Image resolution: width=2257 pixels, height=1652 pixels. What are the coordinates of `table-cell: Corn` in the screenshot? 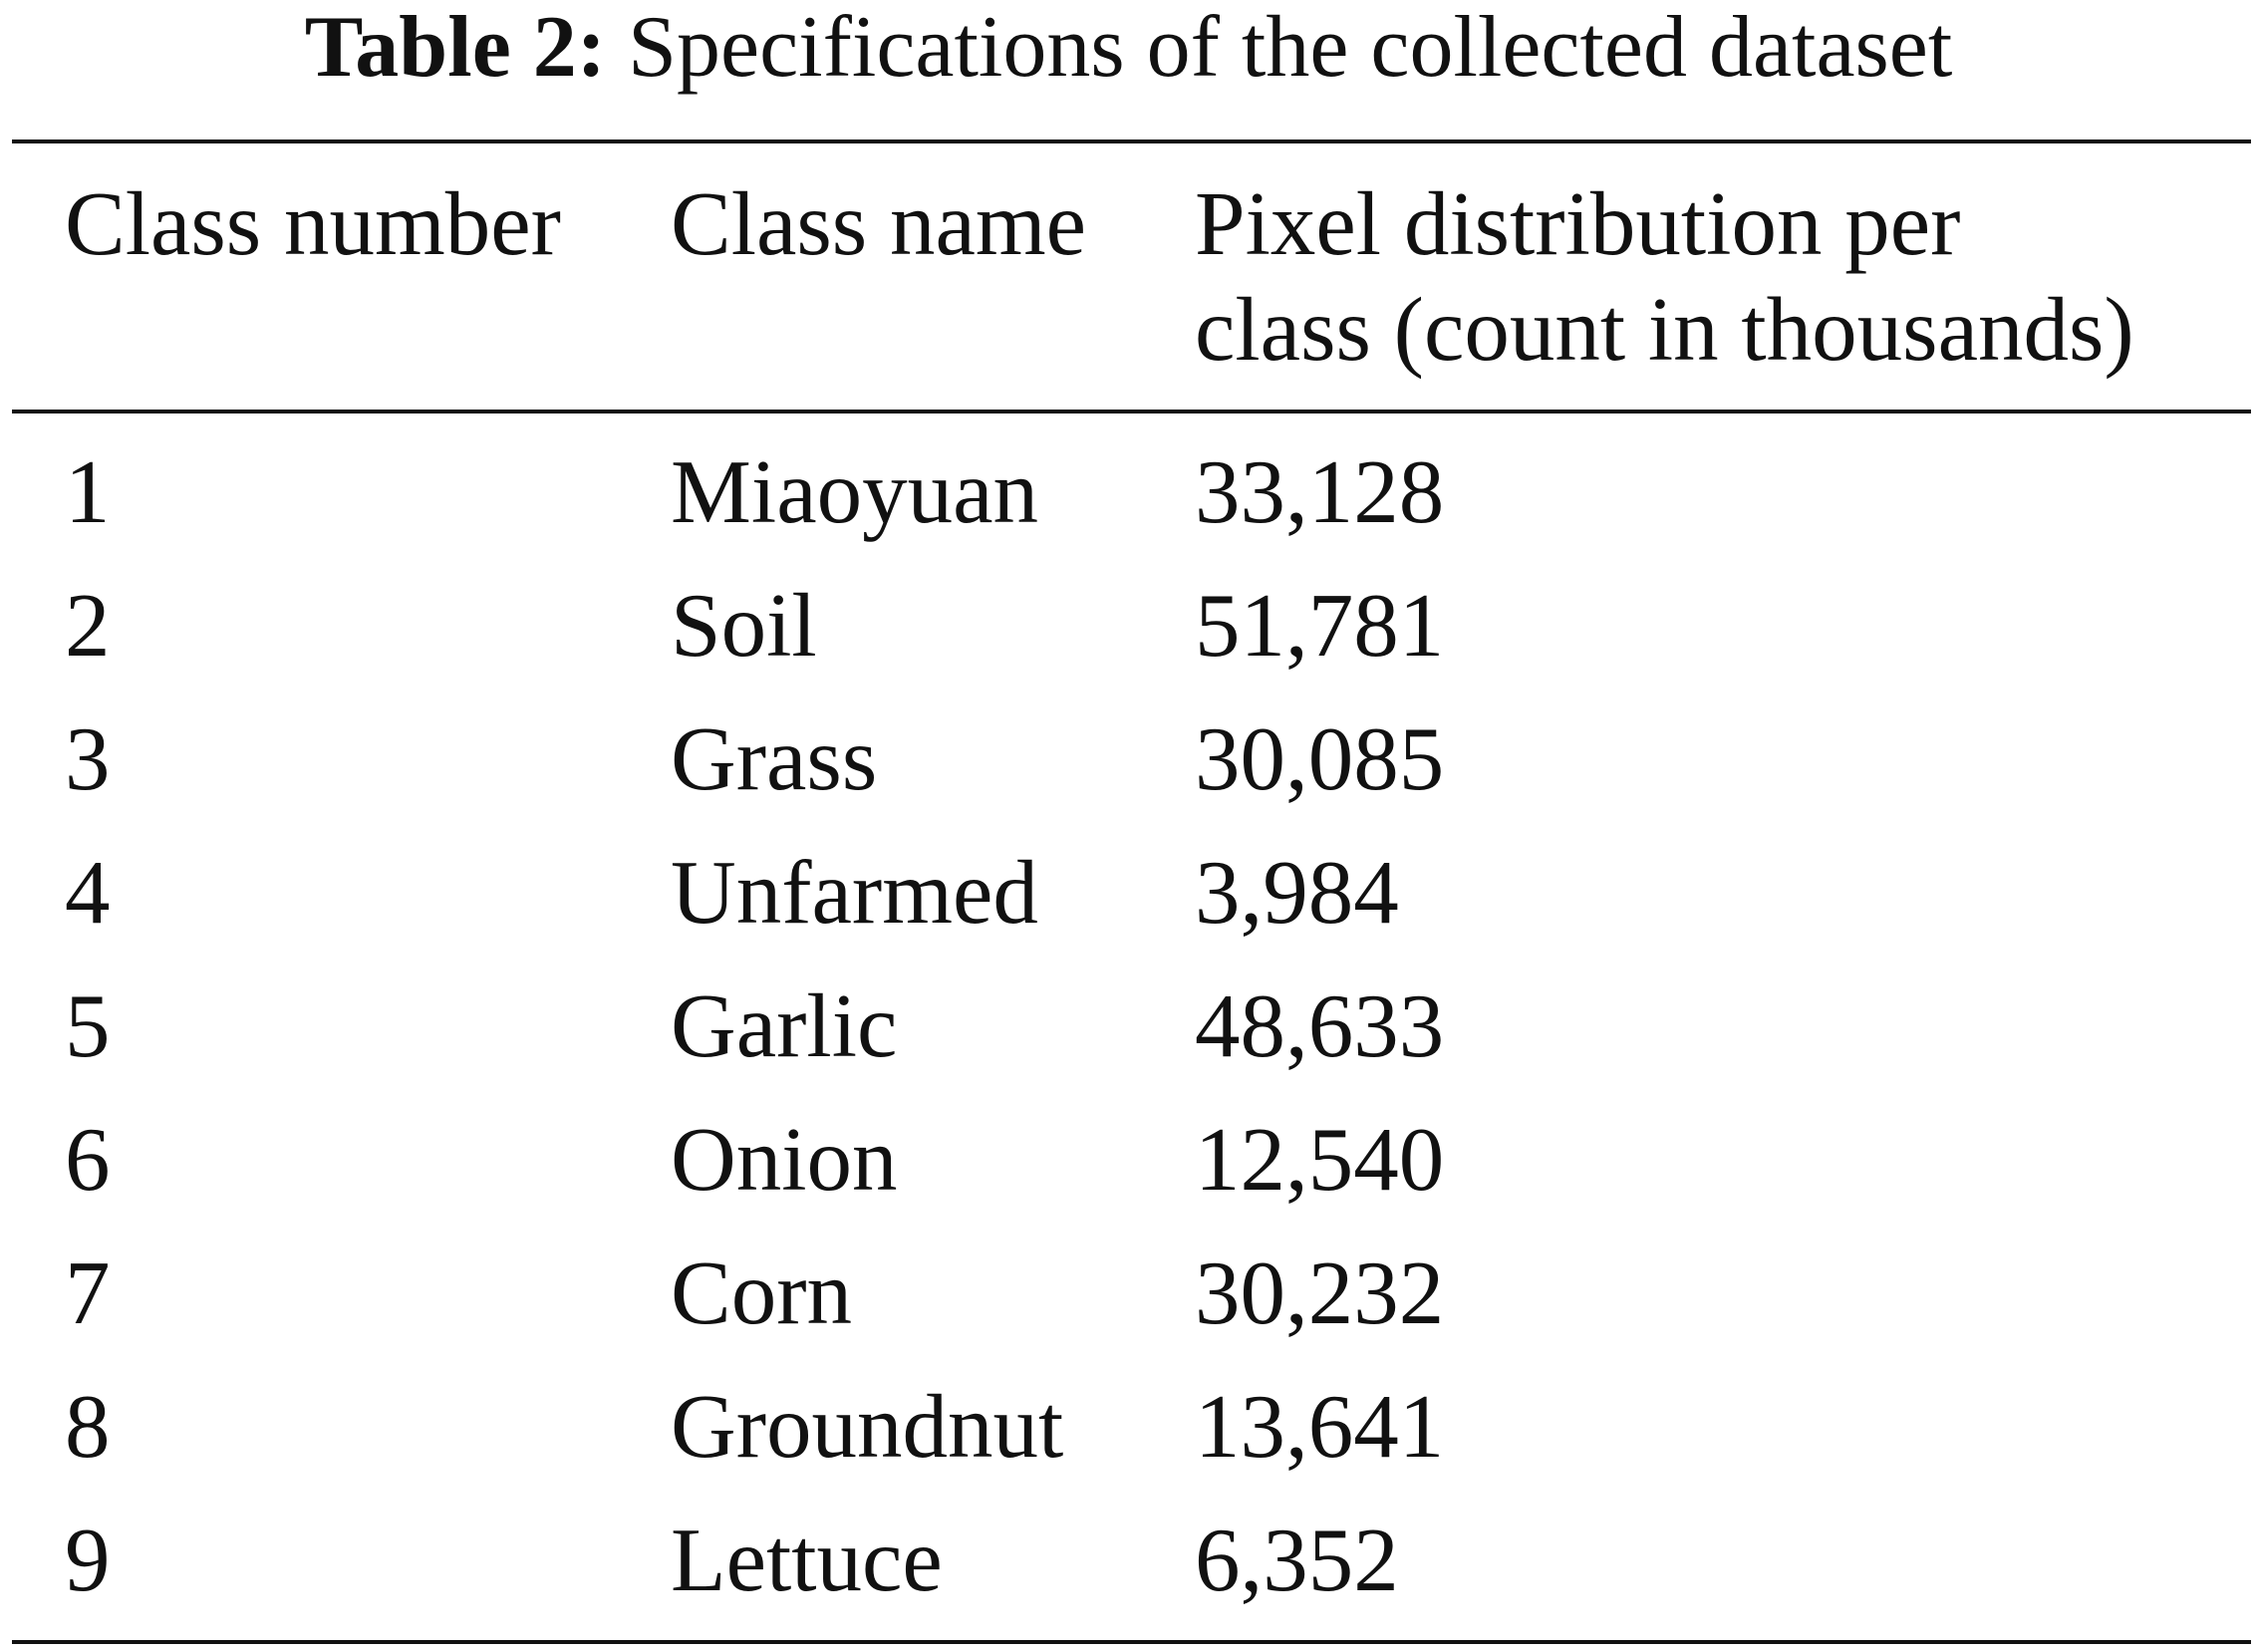 It's located at (761, 1292).